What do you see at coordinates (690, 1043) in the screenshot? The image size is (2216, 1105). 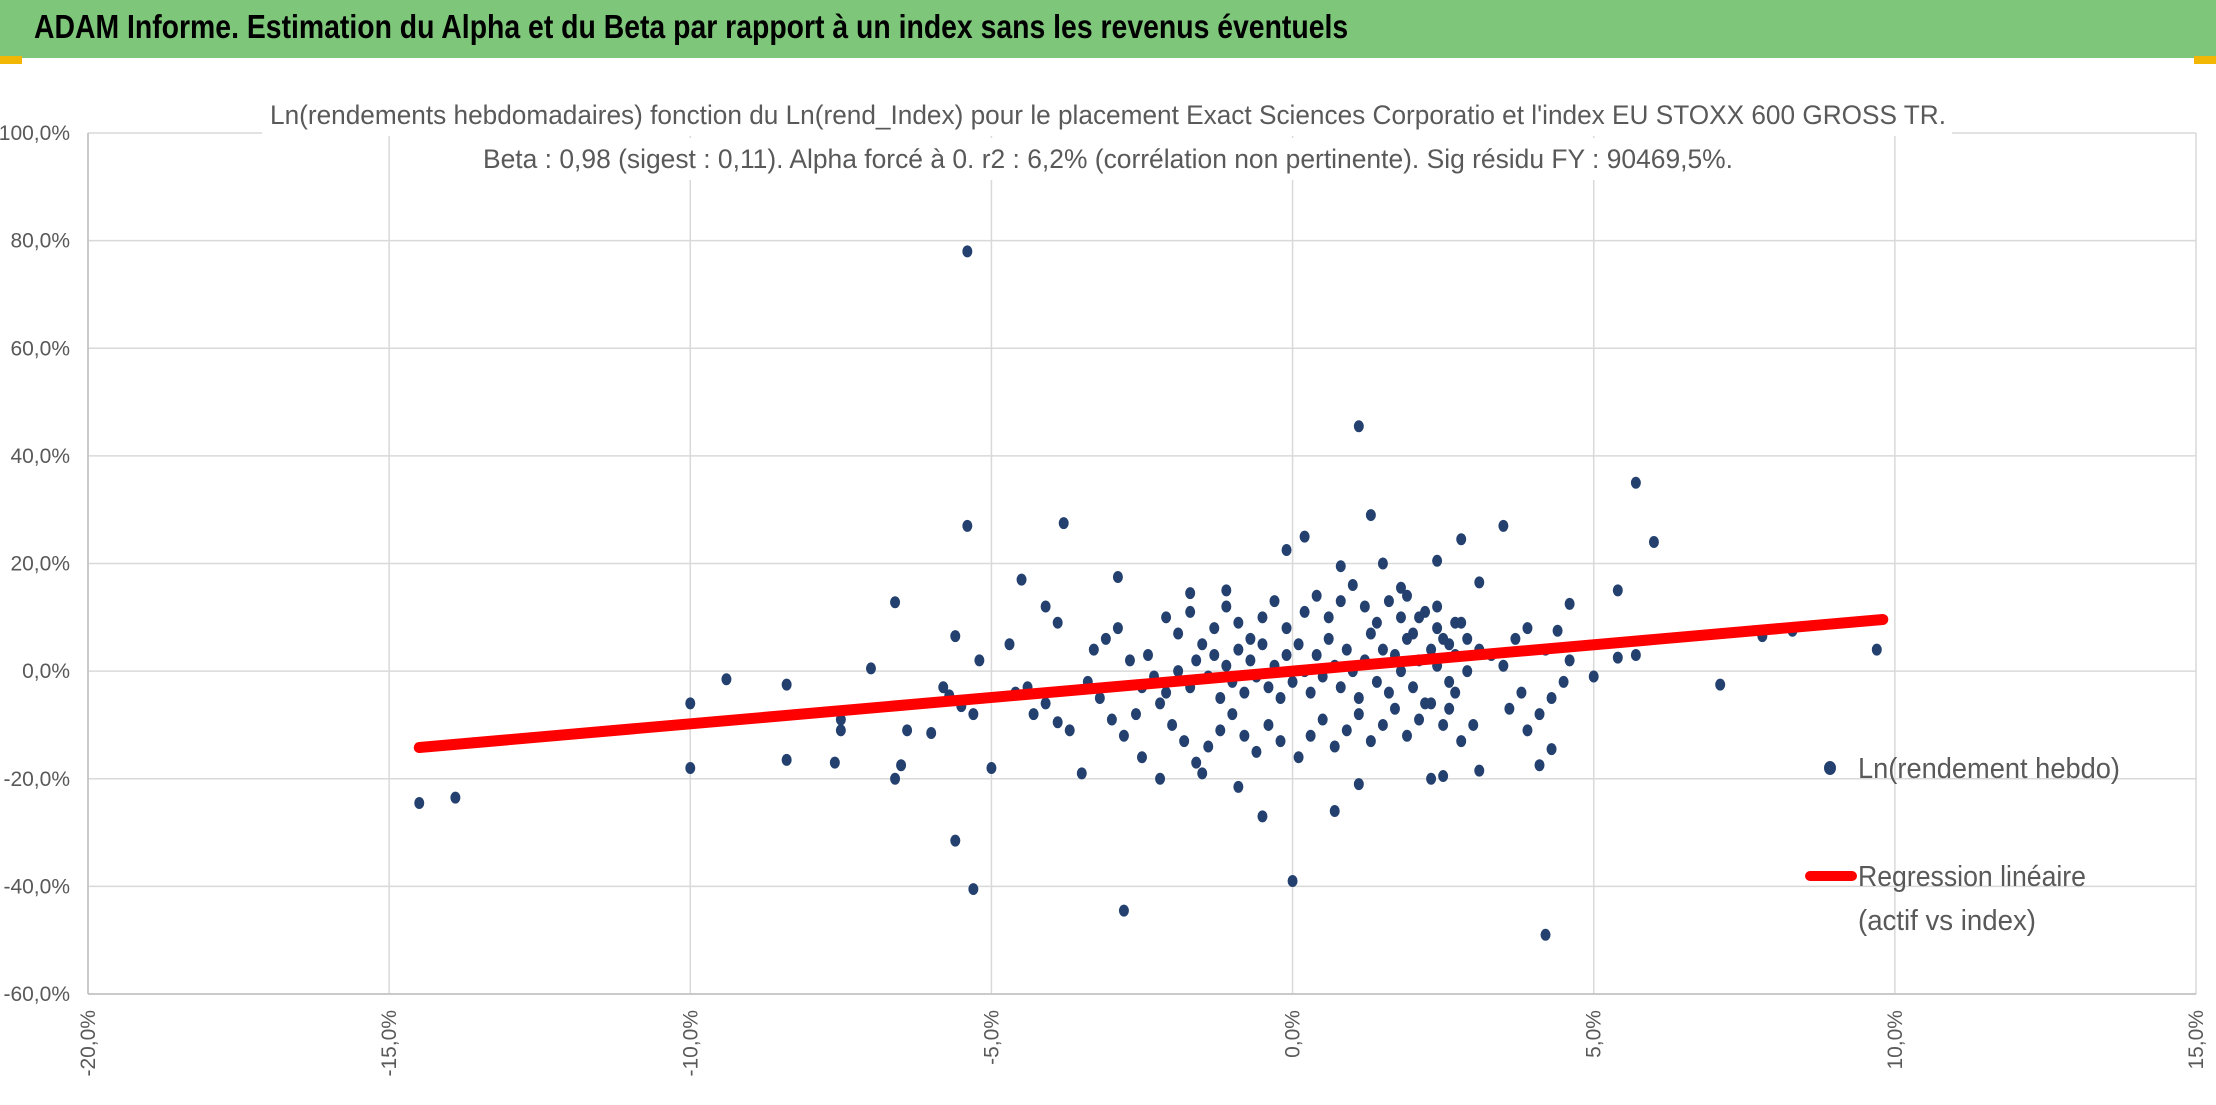 I see `x-tick-label: -10,0%` at bounding box center [690, 1043].